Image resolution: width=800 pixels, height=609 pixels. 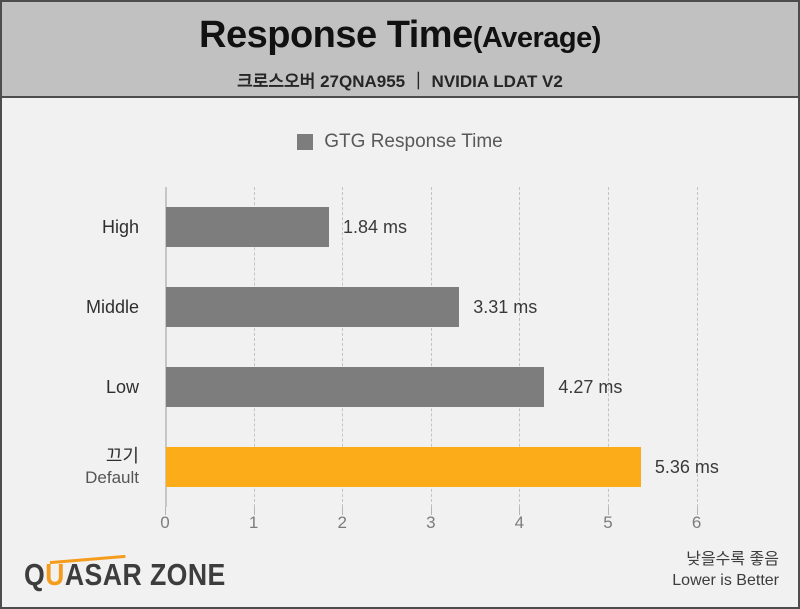 I want to click on chart-title: Response Time(Average), so click(x=400, y=39).